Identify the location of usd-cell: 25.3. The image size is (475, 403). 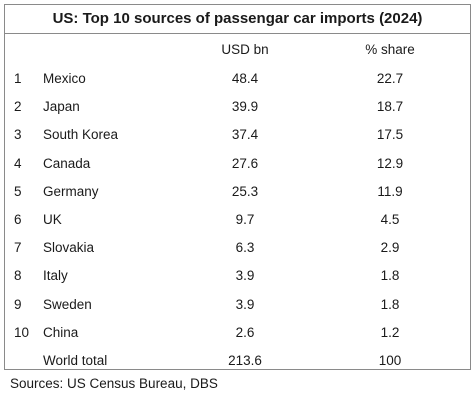
(245, 191).